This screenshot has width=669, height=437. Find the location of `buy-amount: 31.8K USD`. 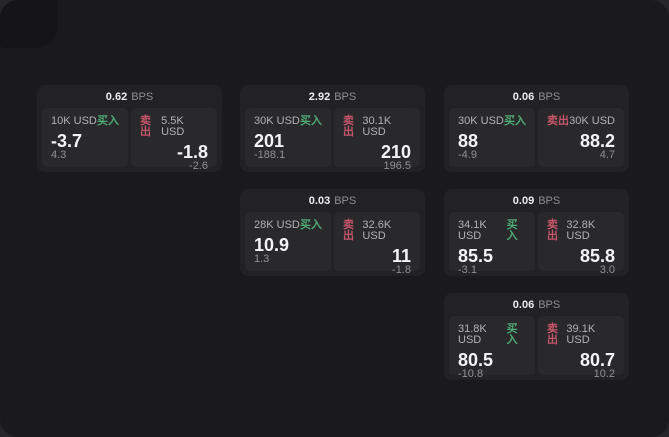

buy-amount: 31.8K USD is located at coordinates (472, 334).